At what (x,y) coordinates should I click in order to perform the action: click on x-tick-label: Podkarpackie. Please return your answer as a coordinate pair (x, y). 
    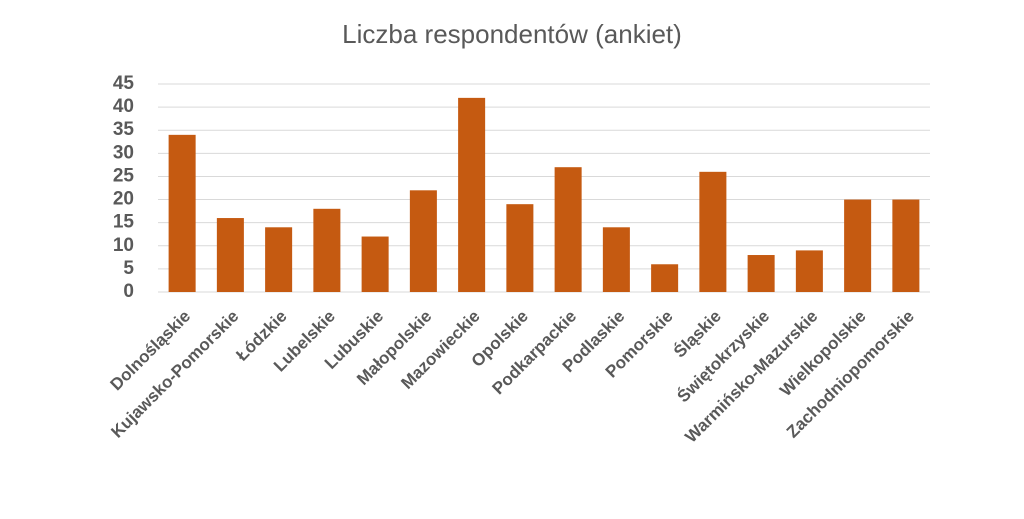
    Looking at the image, I should click on (535, 353).